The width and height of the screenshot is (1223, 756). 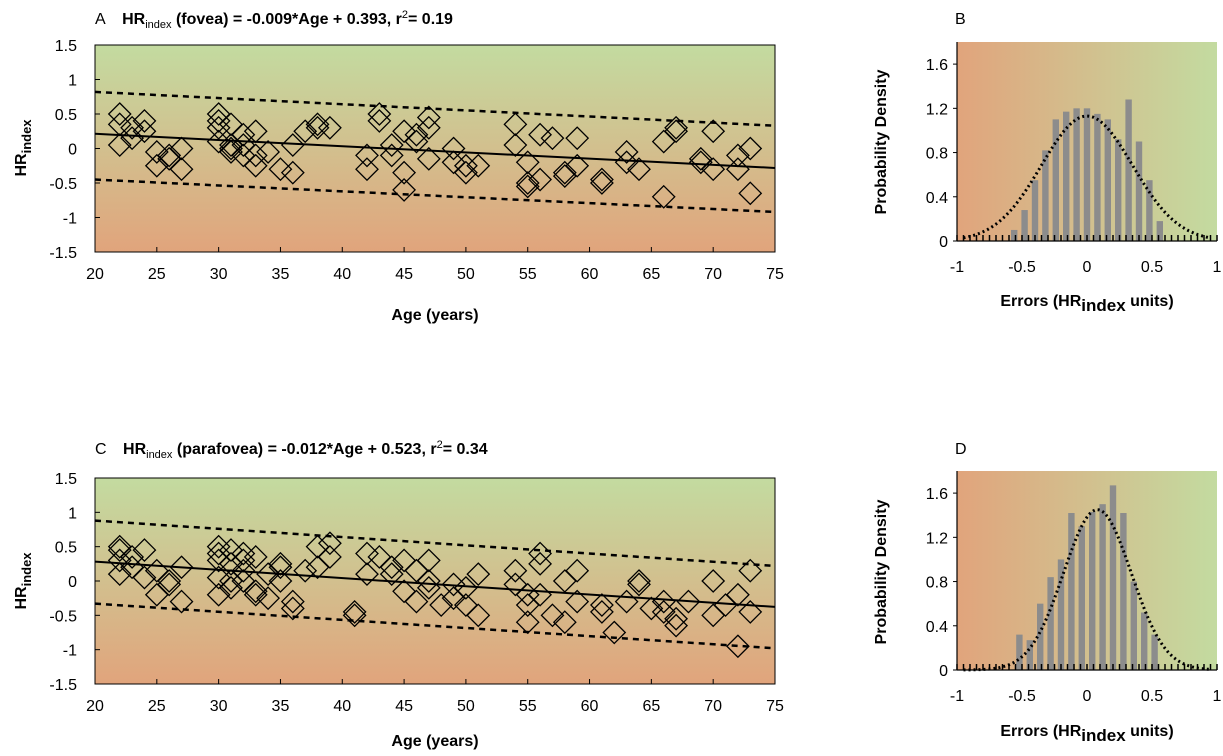 I want to click on y-tick-label: 1.2, so click(x=937, y=109).